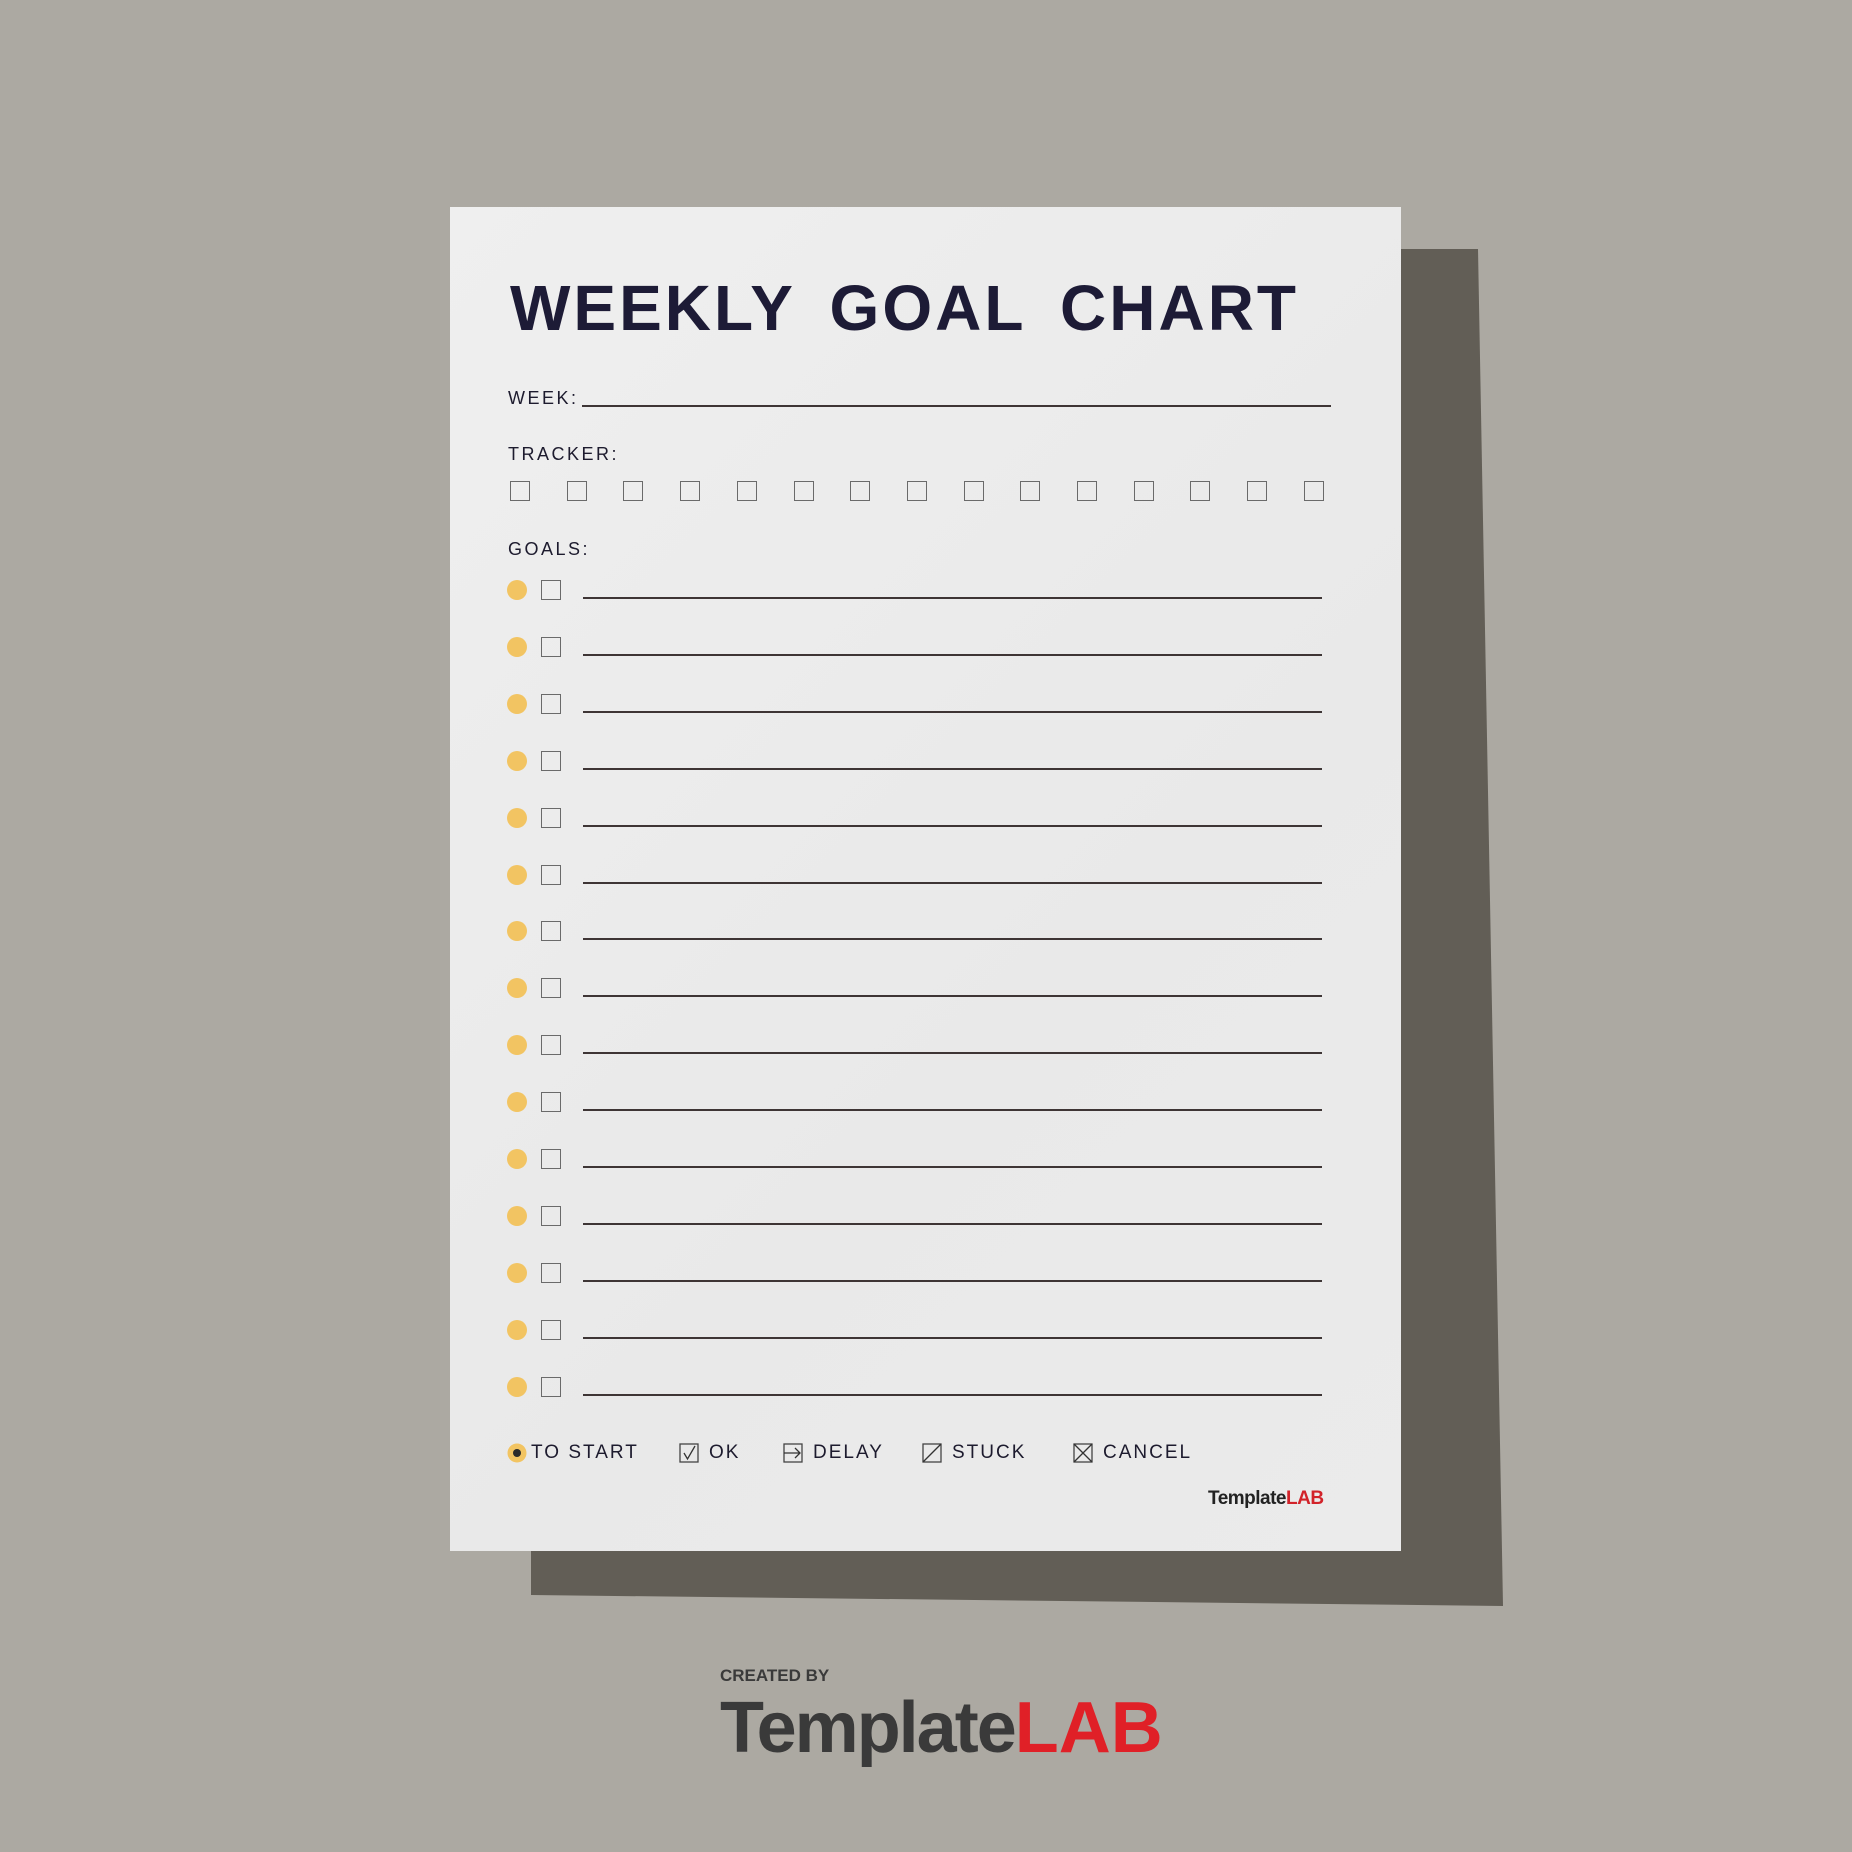 The image size is (1852, 1852). What do you see at coordinates (1083, 1453) in the screenshot?
I see `box-x-icon` at bounding box center [1083, 1453].